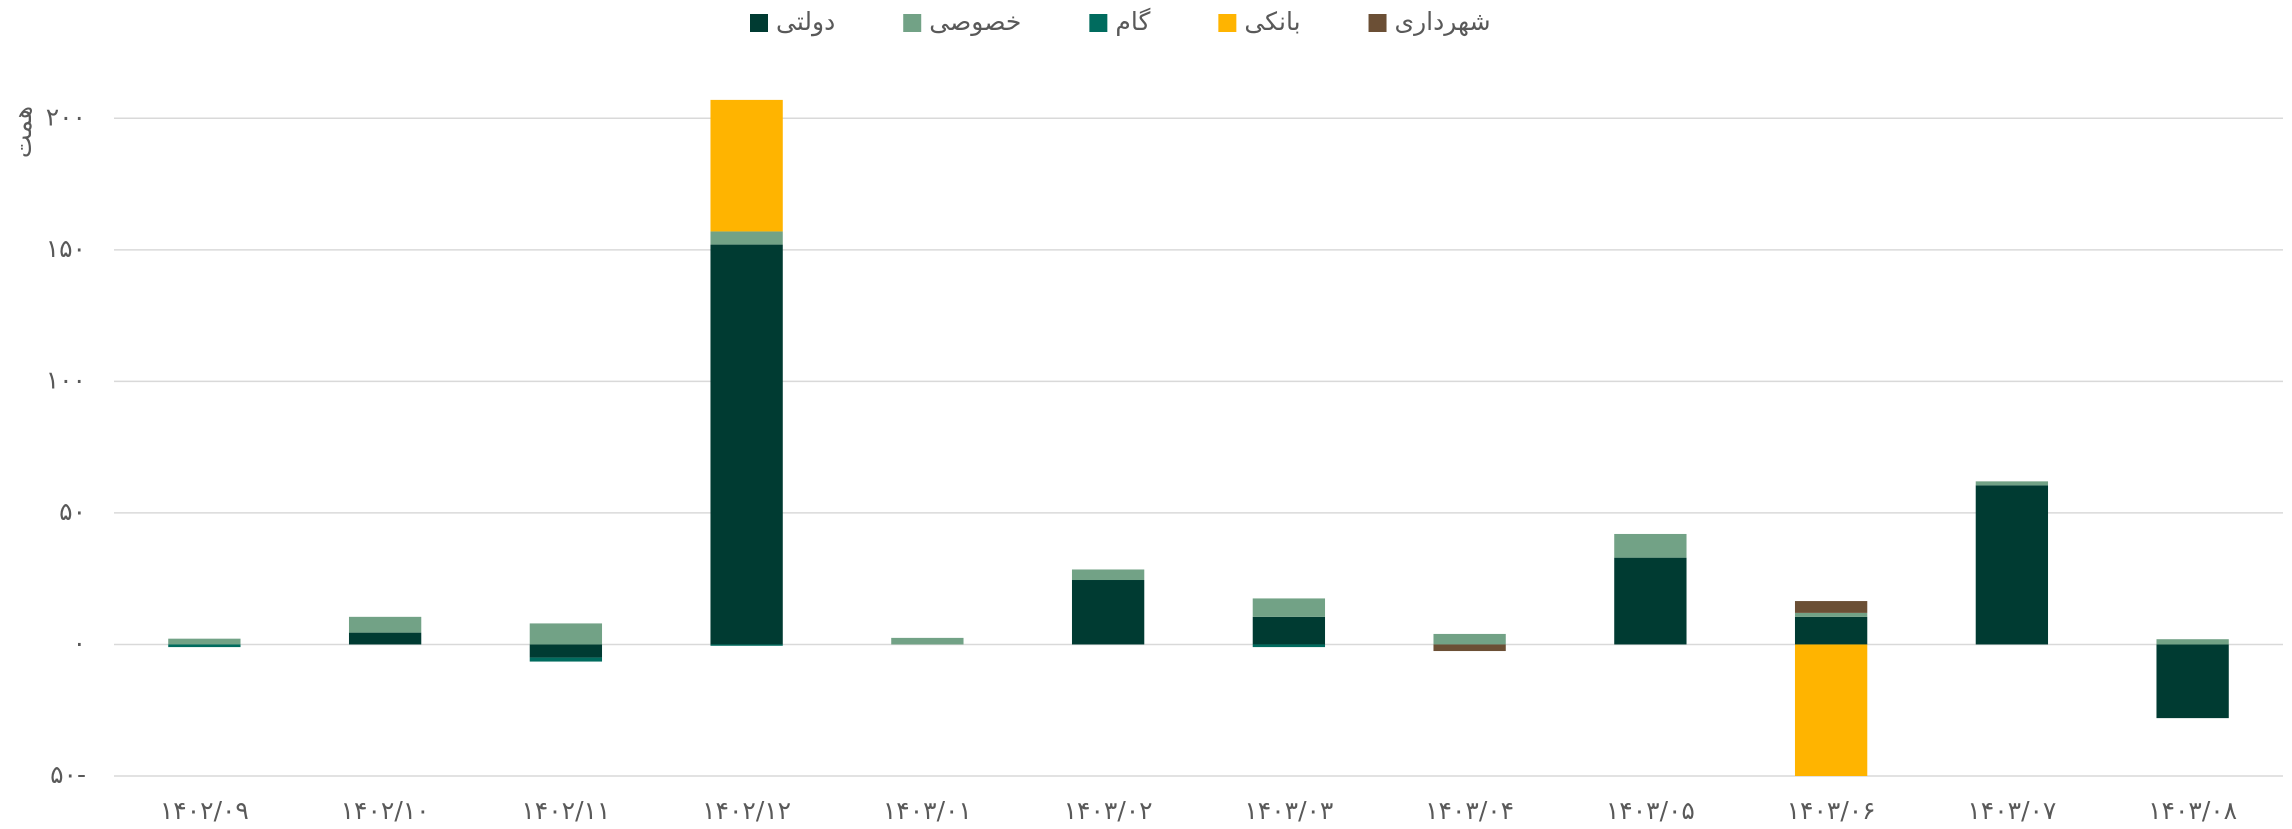 The image size is (2292, 829). Describe the element at coordinates (1469, 810) in the screenshot. I see `x-tick-label: ۱۴۰۳/۰۴` at that location.